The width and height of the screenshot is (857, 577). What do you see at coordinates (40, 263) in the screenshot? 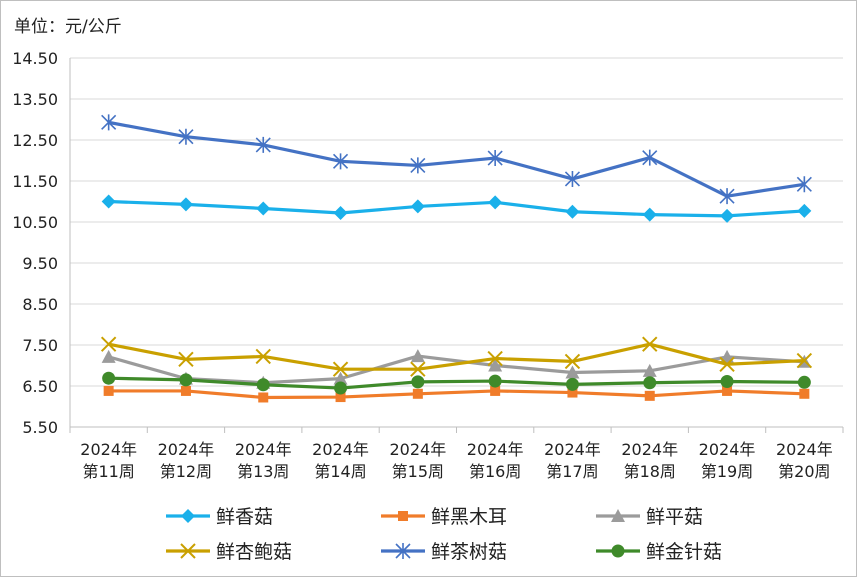
I see `y-tick-label: 9.50` at bounding box center [40, 263].